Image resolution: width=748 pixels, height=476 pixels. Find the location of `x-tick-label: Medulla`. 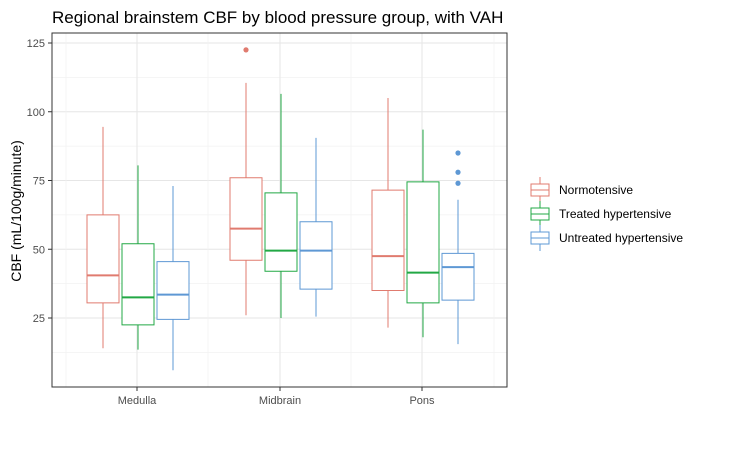

x-tick-label: Medulla is located at coordinates (137, 401).